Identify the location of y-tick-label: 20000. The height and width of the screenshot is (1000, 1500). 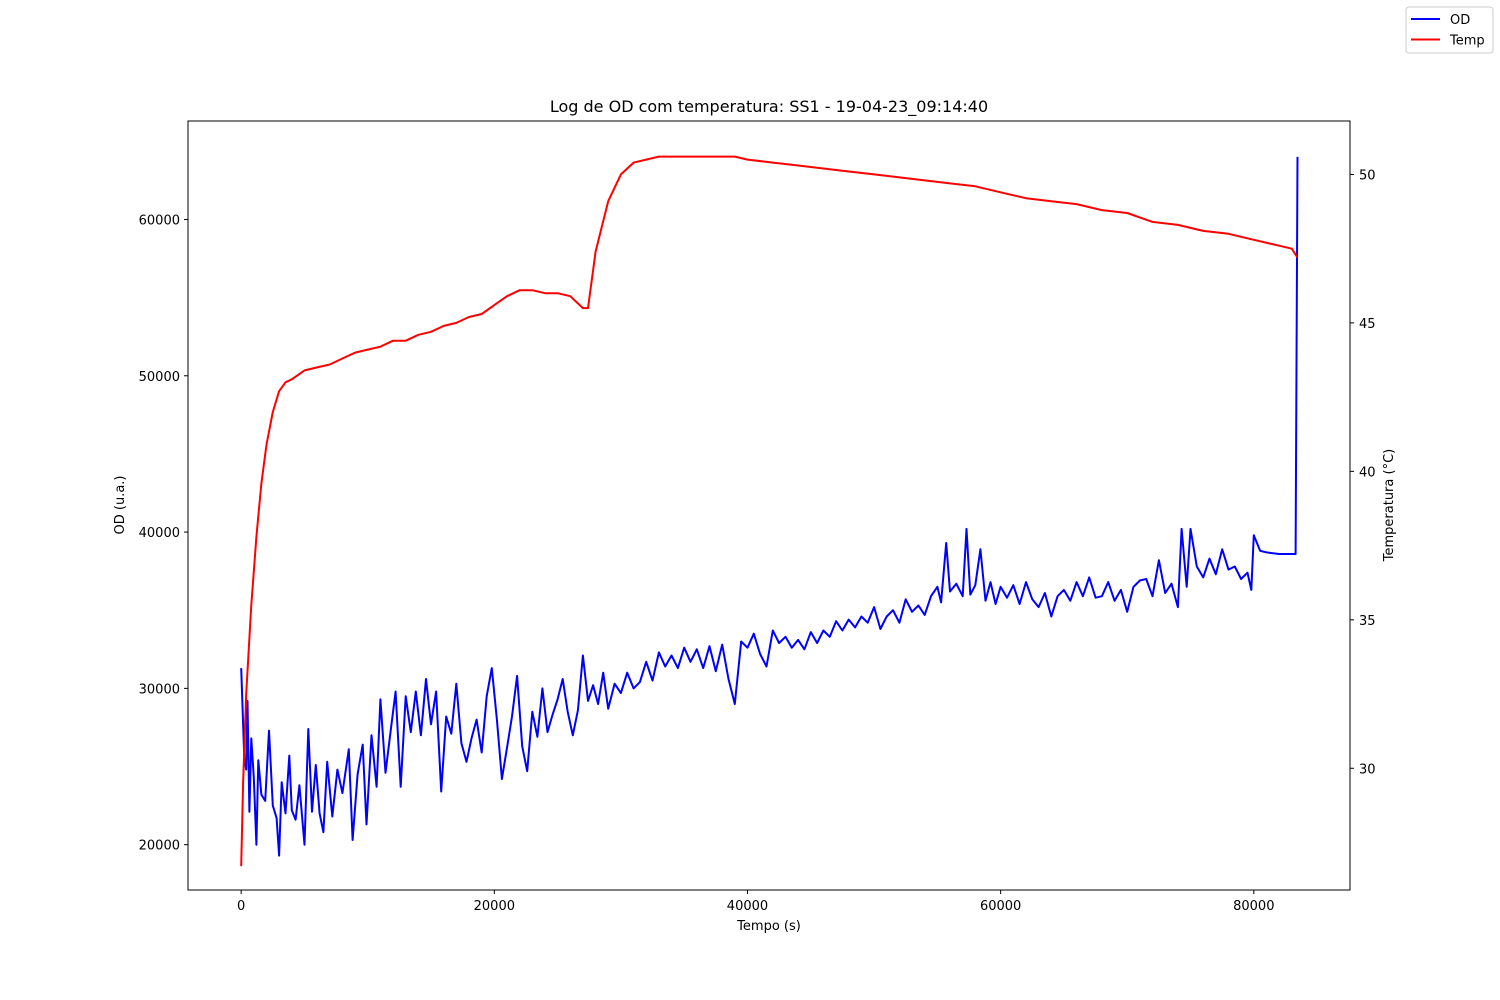
(159, 846).